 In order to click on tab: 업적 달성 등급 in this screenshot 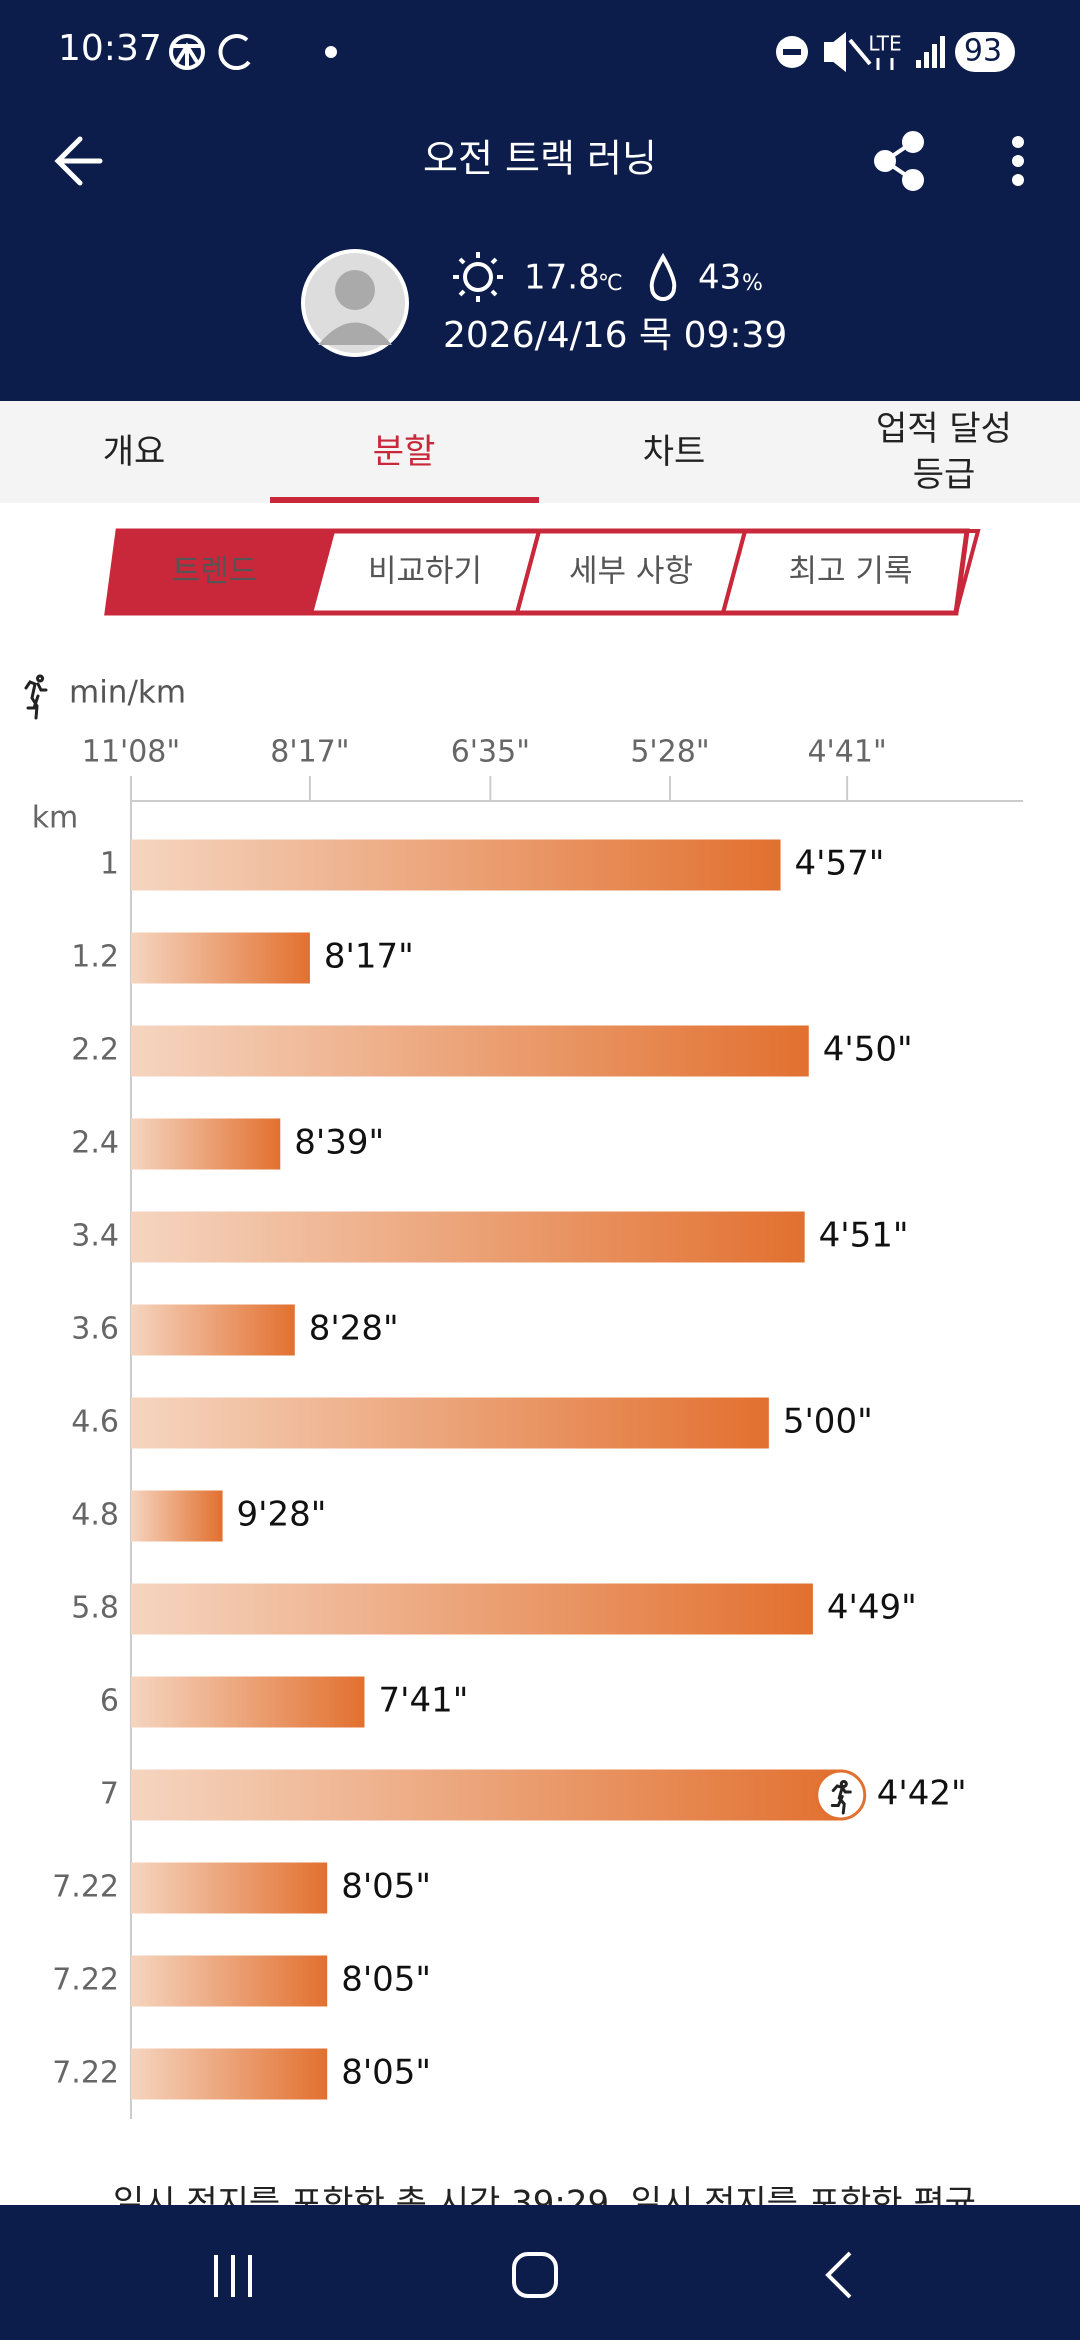, I will do `click(944, 452)`.